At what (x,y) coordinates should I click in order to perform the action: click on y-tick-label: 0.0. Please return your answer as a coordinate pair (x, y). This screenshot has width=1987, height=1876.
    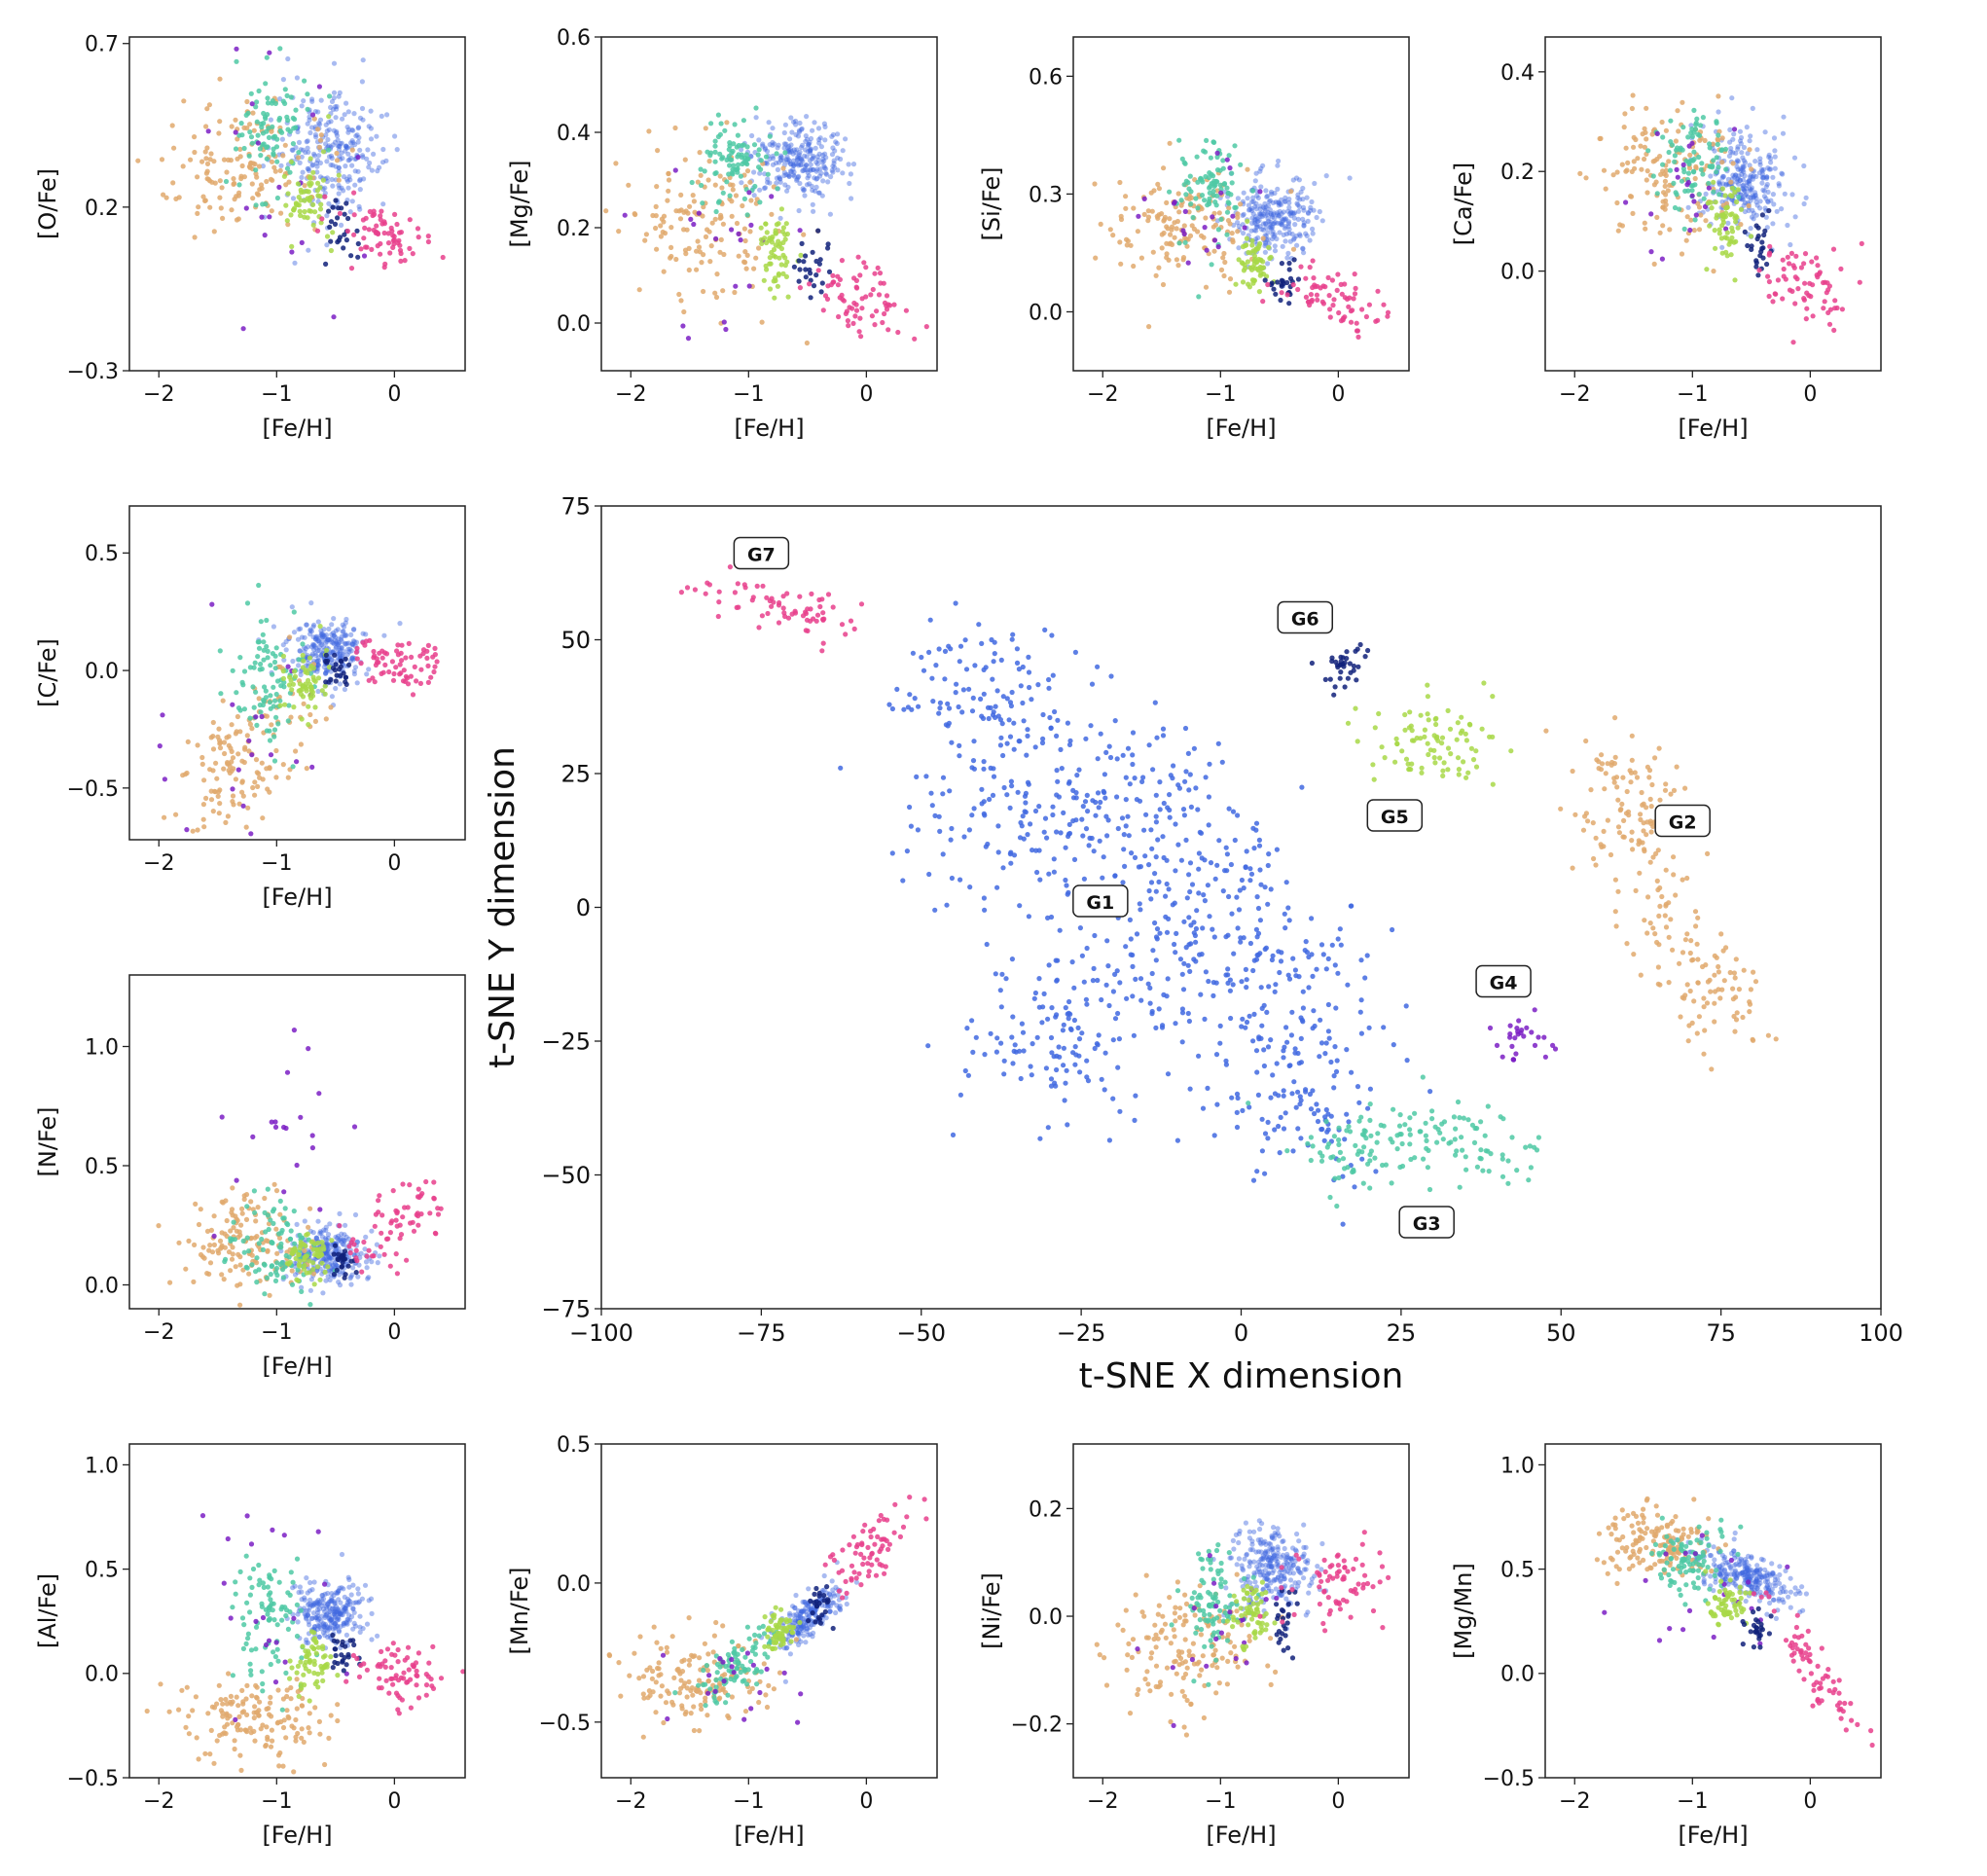
    Looking at the image, I should click on (1046, 313).